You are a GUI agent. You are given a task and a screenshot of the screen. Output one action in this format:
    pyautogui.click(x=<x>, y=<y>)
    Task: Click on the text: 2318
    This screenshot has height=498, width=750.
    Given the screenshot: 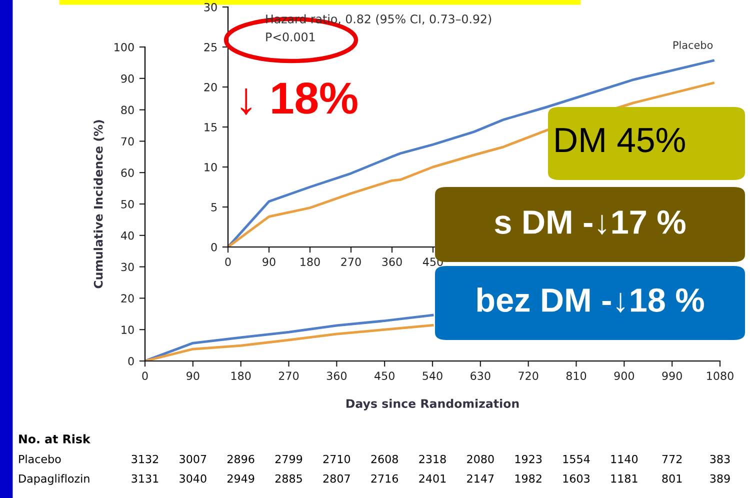 What is the action you would take?
    pyautogui.click(x=432, y=459)
    